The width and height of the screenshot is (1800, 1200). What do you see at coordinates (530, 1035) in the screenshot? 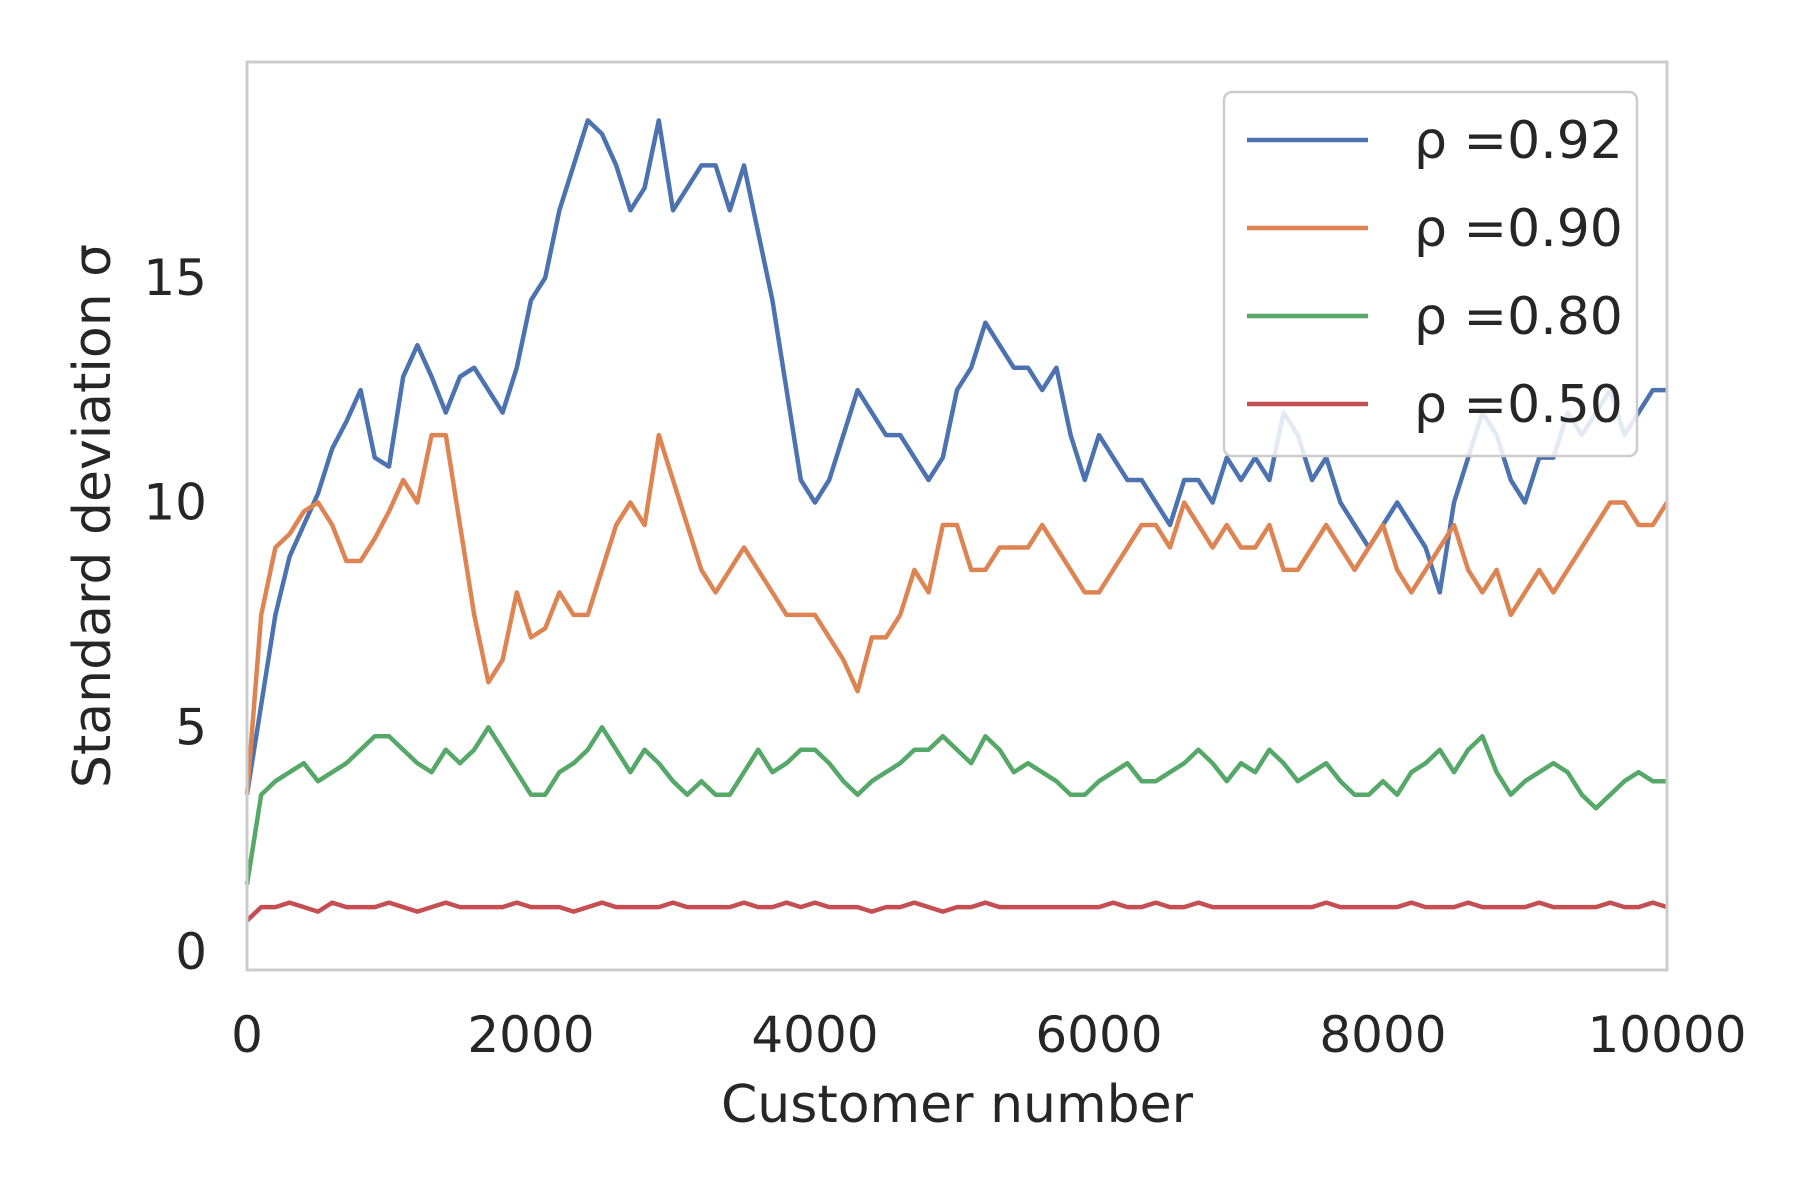
I see `x-tick-label: 2000` at bounding box center [530, 1035].